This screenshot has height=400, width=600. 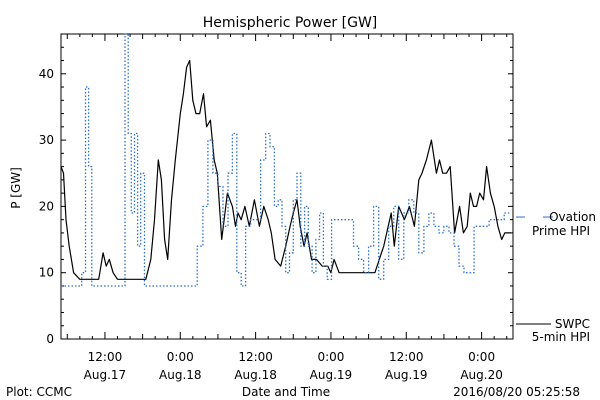 What do you see at coordinates (481, 375) in the screenshot?
I see `x-tick-date-label: Aug.20` at bounding box center [481, 375].